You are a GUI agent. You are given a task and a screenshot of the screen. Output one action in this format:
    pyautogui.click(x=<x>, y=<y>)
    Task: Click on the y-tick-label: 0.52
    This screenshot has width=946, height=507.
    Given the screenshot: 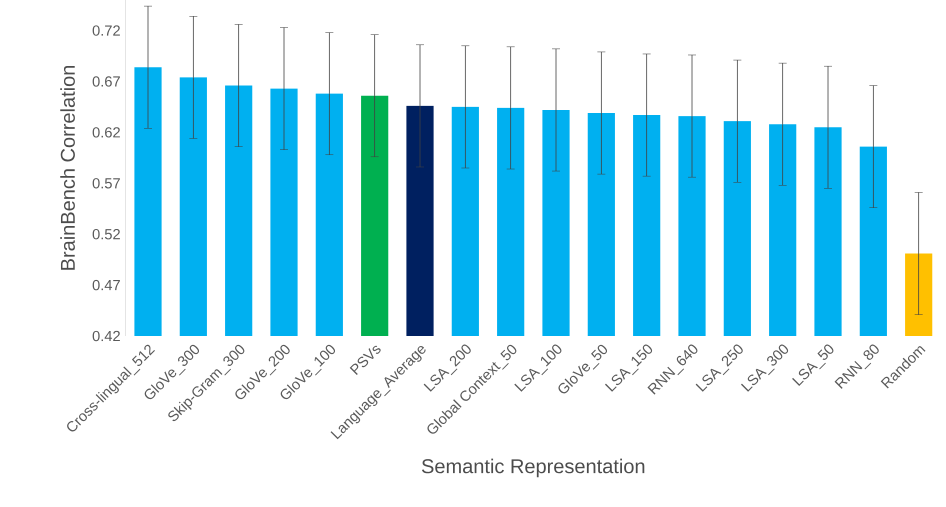 What is the action you would take?
    pyautogui.click(x=106, y=234)
    